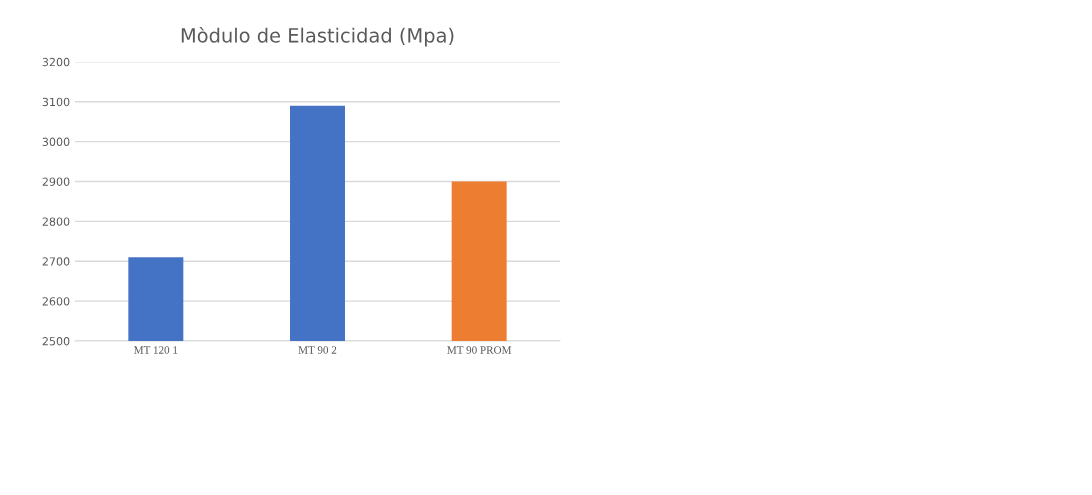 The height and width of the screenshot is (495, 1092). I want to click on y-tick-label: 2700, so click(56, 261).